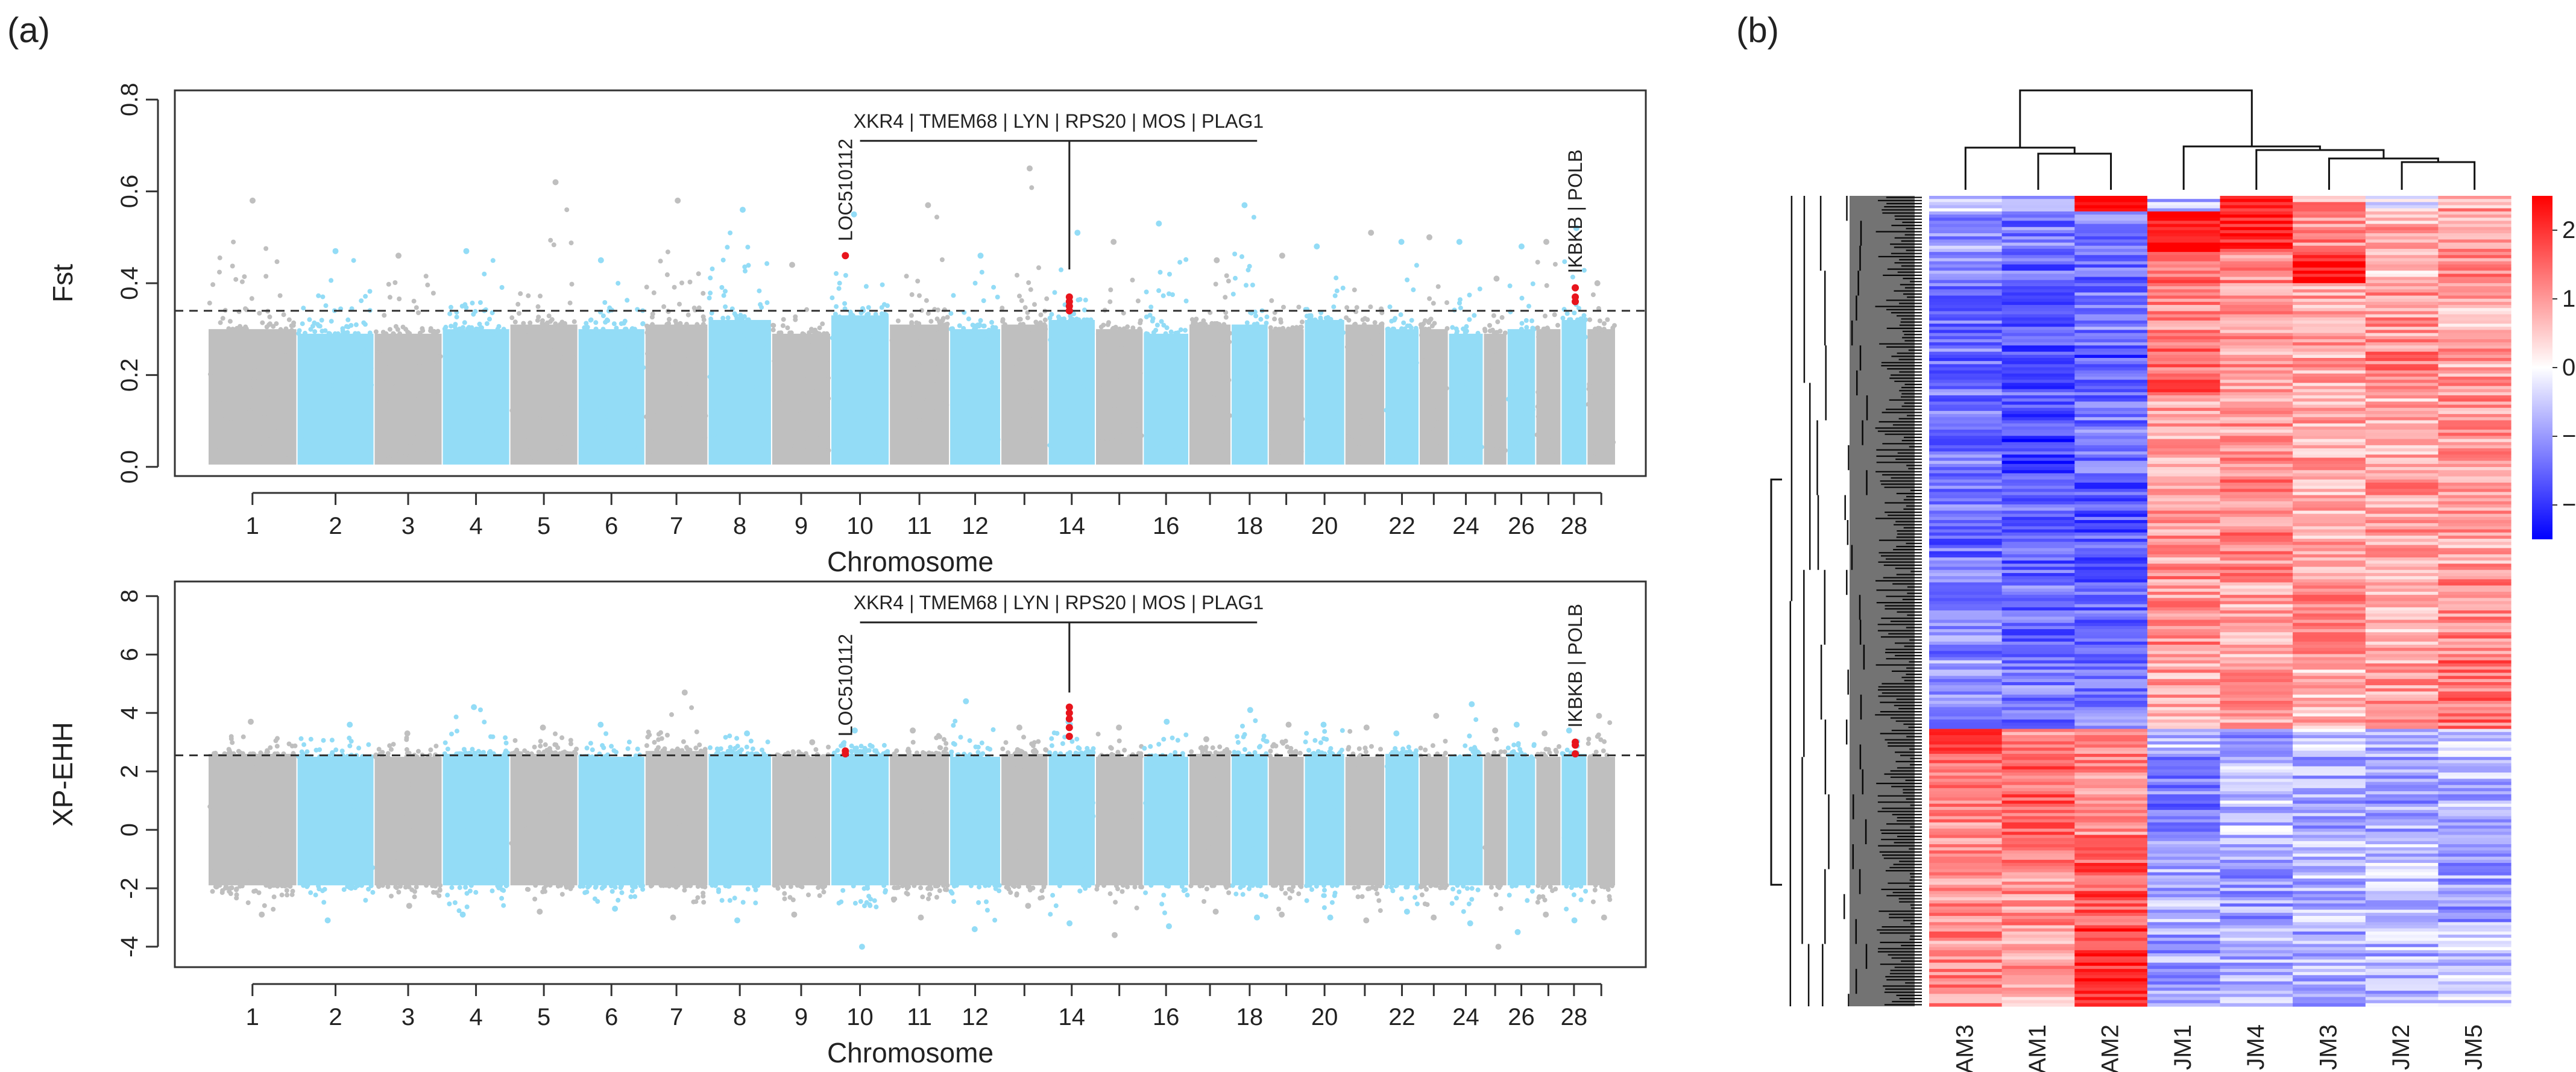 This screenshot has width=2576, height=1072. What do you see at coordinates (1574, 392) in the screenshot?
I see `chromosome-28-core-band` at bounding box center [1574, 392].